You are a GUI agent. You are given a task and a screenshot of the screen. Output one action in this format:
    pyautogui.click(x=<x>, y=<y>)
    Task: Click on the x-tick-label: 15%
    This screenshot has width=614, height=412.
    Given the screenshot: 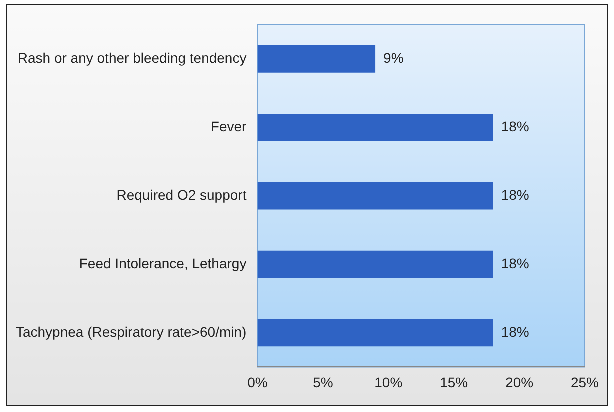 What is the action you would take?
    pyautogui.click(x=454, y=382)
    